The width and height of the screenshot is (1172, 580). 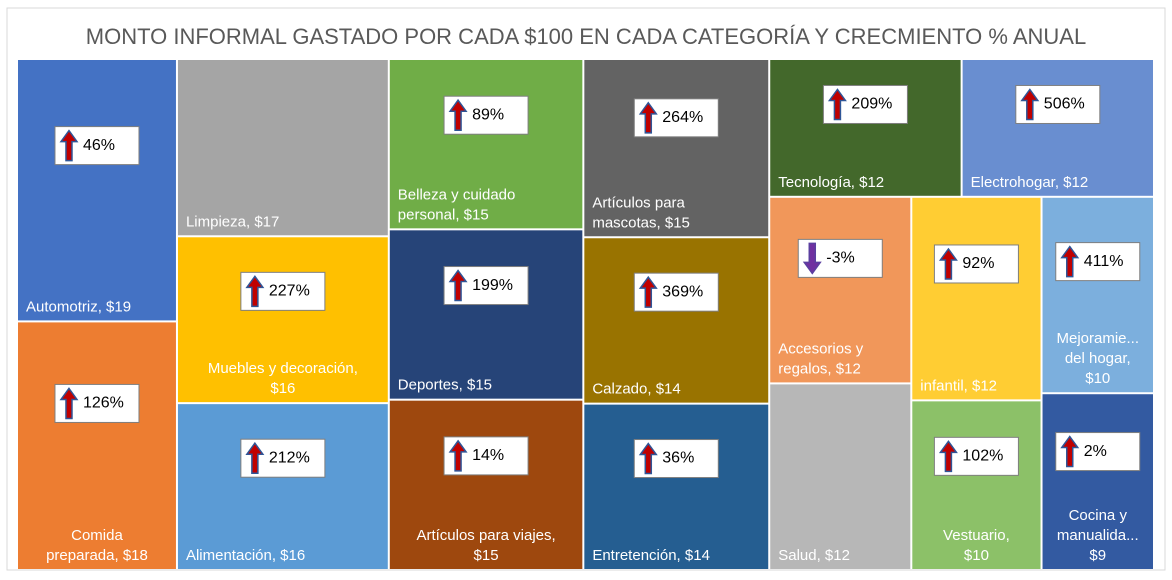 What do you see at coordinates (678, 458) in the screenshot?
I see `growth-label: 36%` at bounding box center [678, 458].